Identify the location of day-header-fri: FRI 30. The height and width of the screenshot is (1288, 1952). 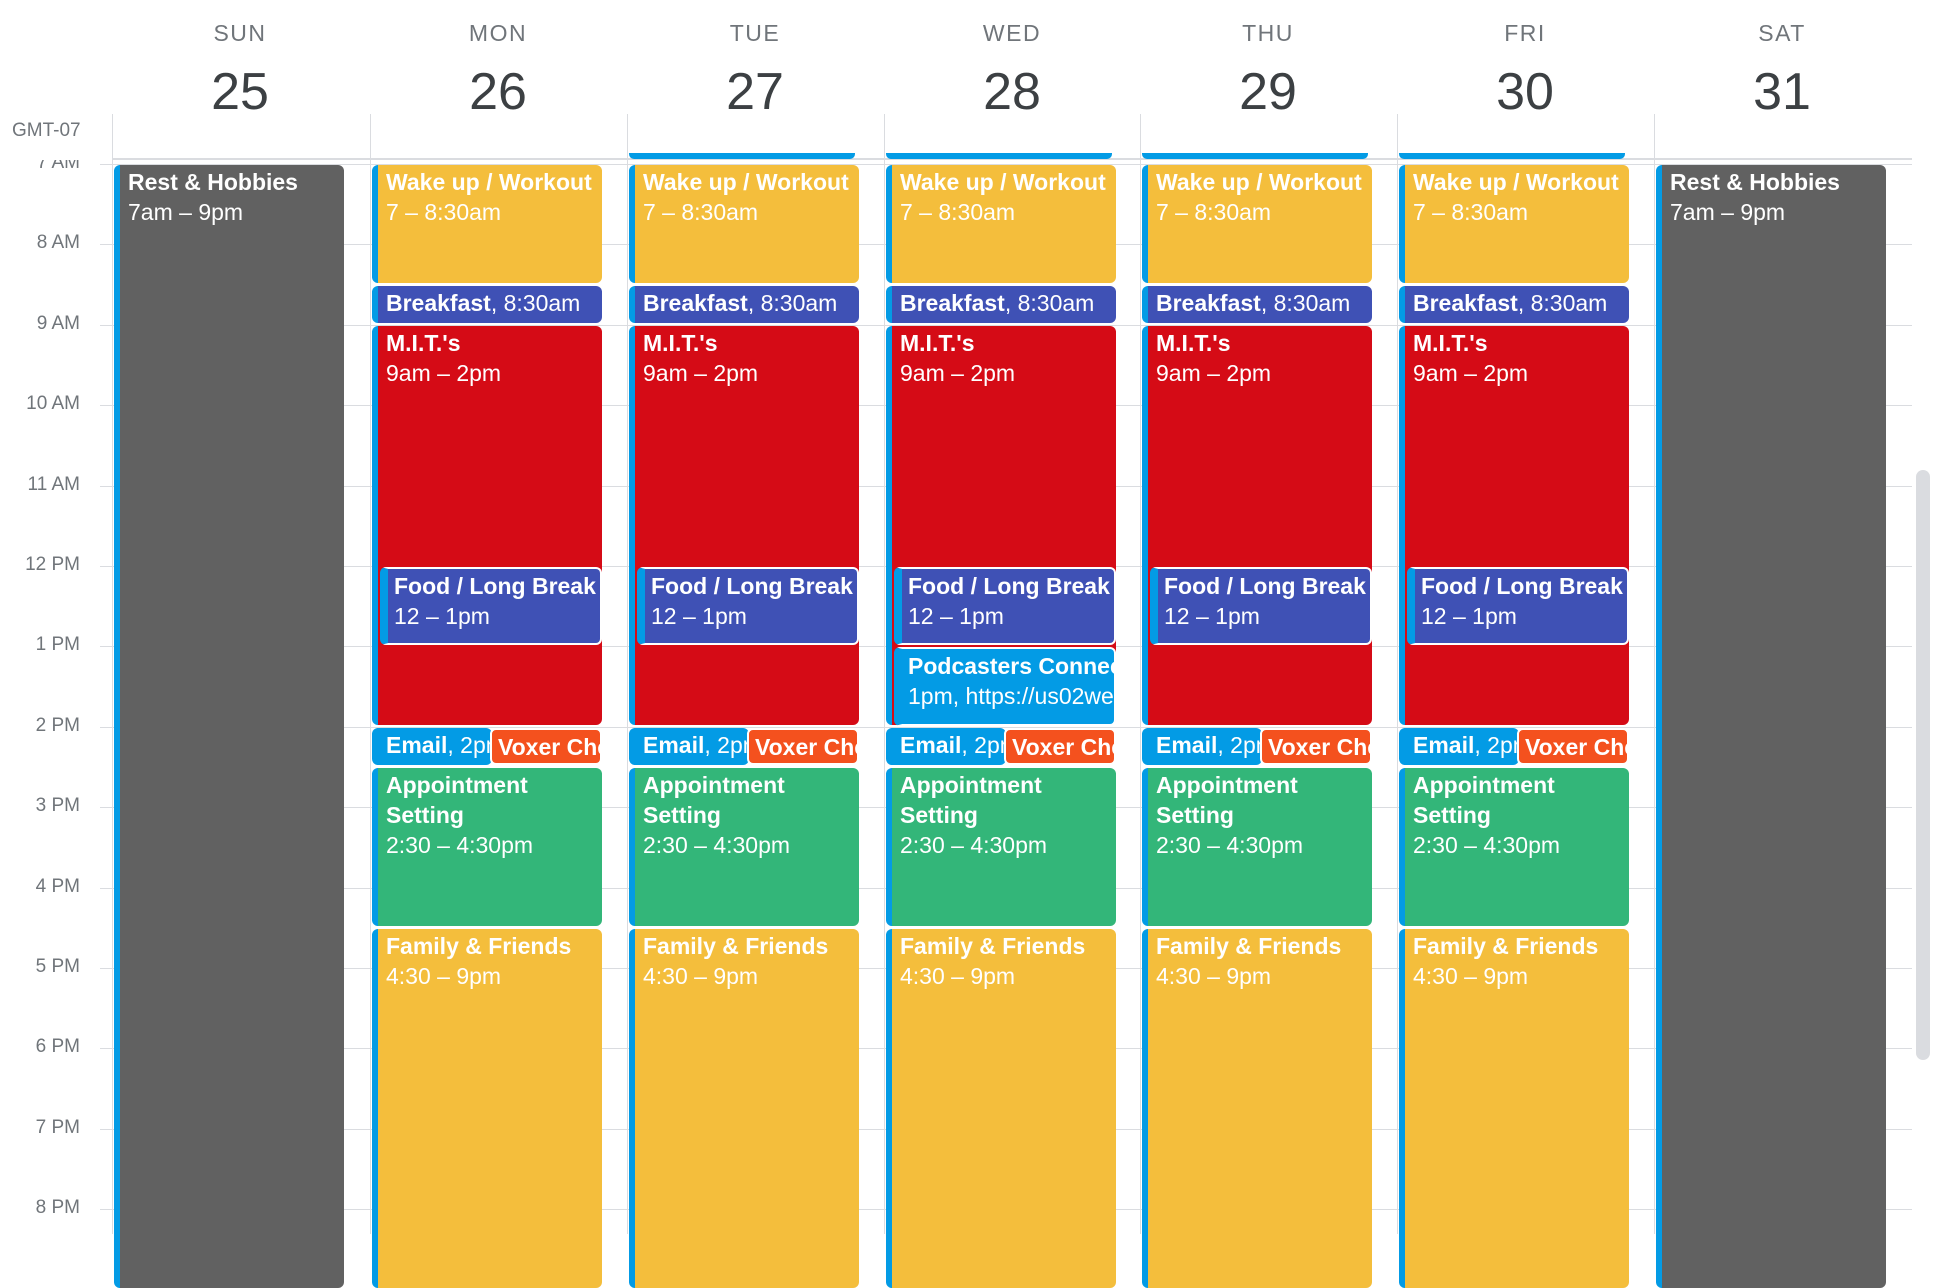
(1525, 80).